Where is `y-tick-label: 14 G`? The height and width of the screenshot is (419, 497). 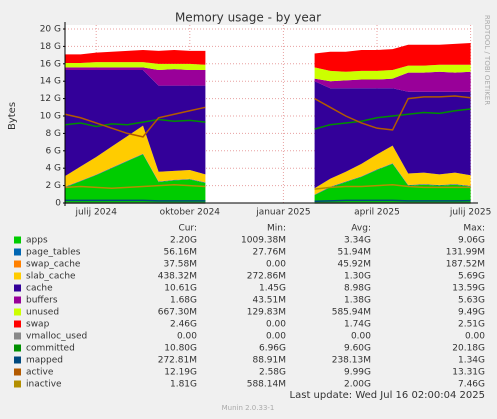 y-tick-label: 14 G is located at coordinates (50, 82).